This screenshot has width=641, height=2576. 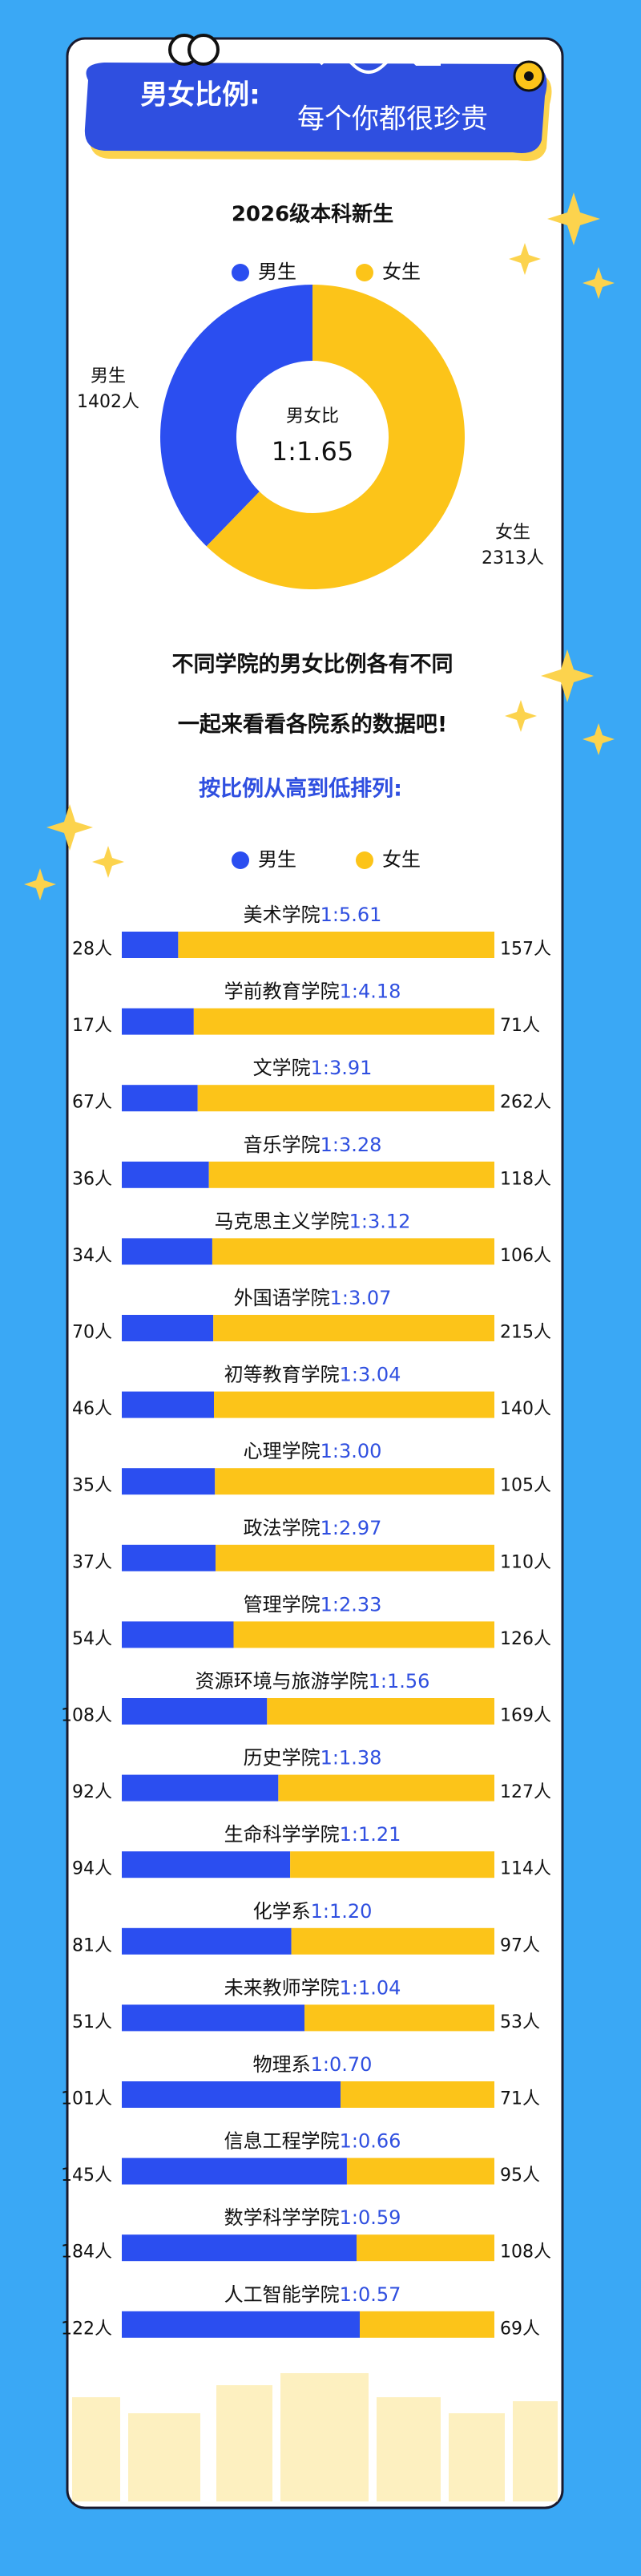 I want to click on value-label: 140人, so click(x=525, y=1409).